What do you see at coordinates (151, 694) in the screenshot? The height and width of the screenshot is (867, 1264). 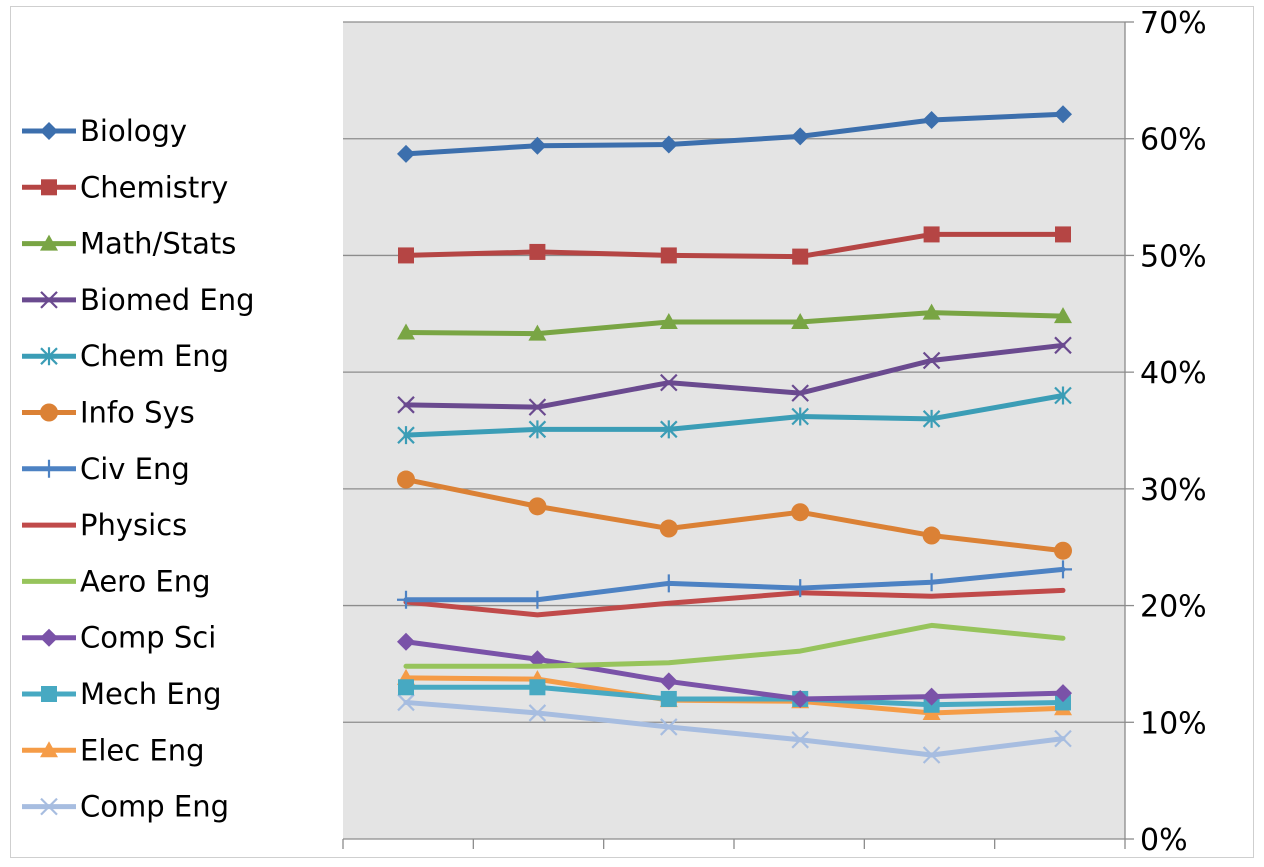 I see `legend-label: Mech Eng` at bounding box center [151, 694].